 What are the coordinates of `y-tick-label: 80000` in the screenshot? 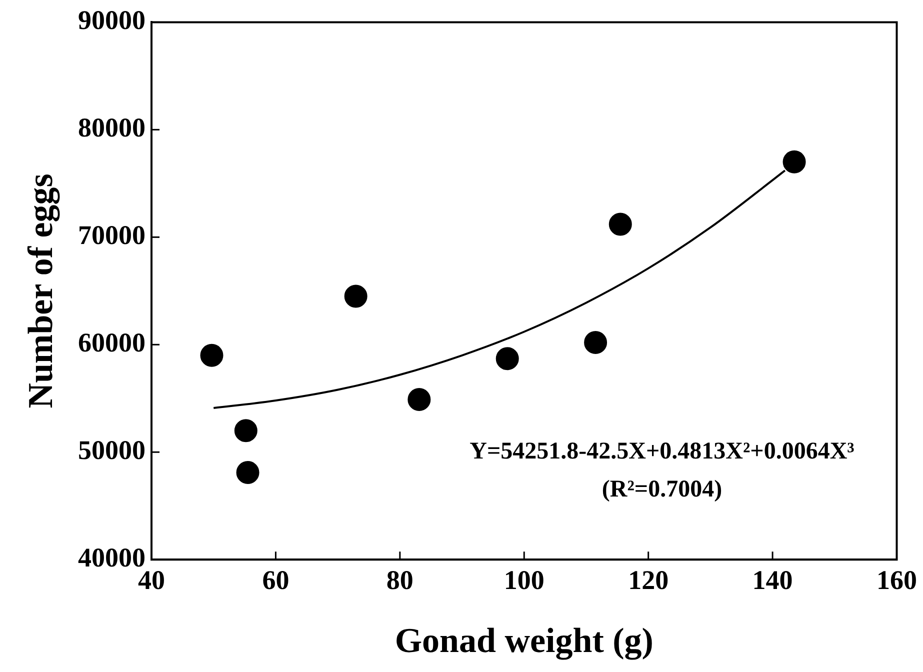 It's located at (112, 127).